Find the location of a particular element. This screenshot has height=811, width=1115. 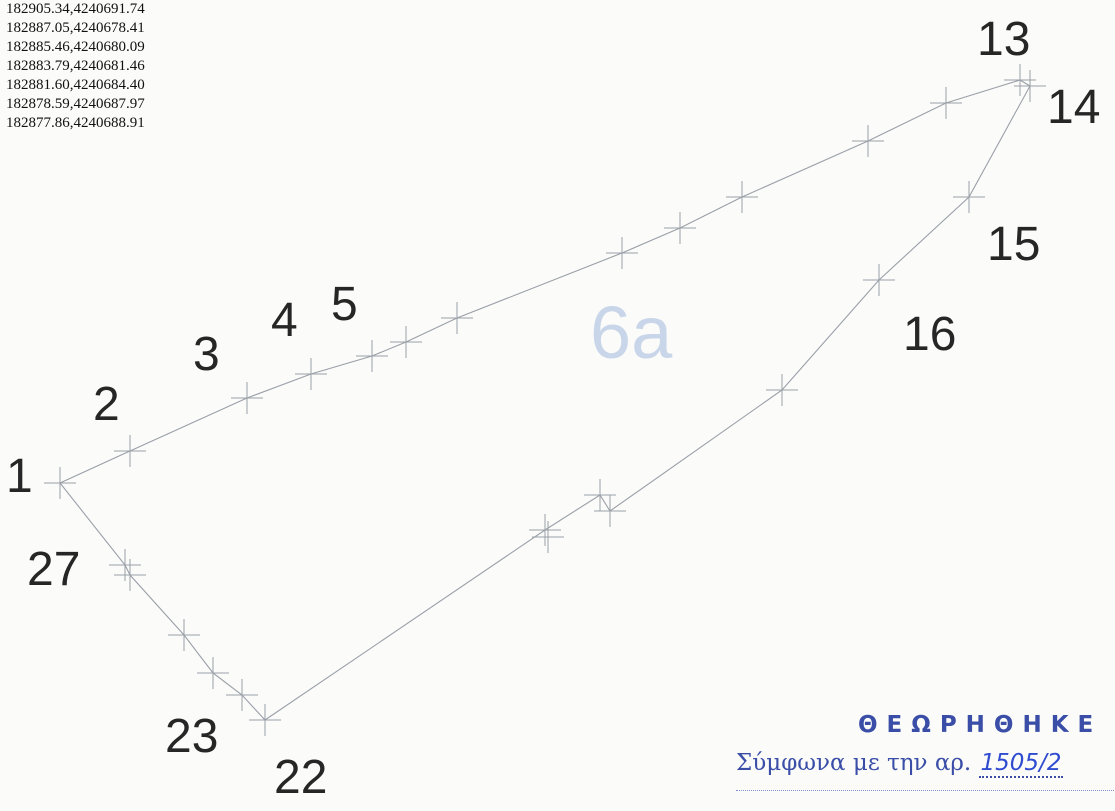

coordinate-row: 182881.60,4240684.40 is located at coordinates (75, 85).